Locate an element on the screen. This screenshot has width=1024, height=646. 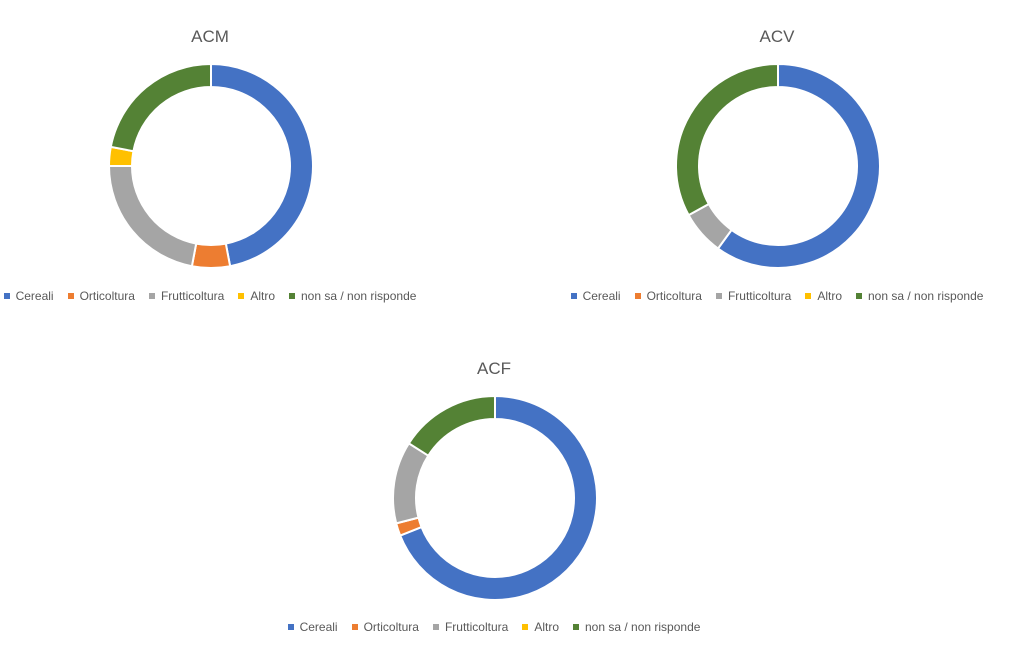
slice-orticoltura is located at coordinates (211, 255).